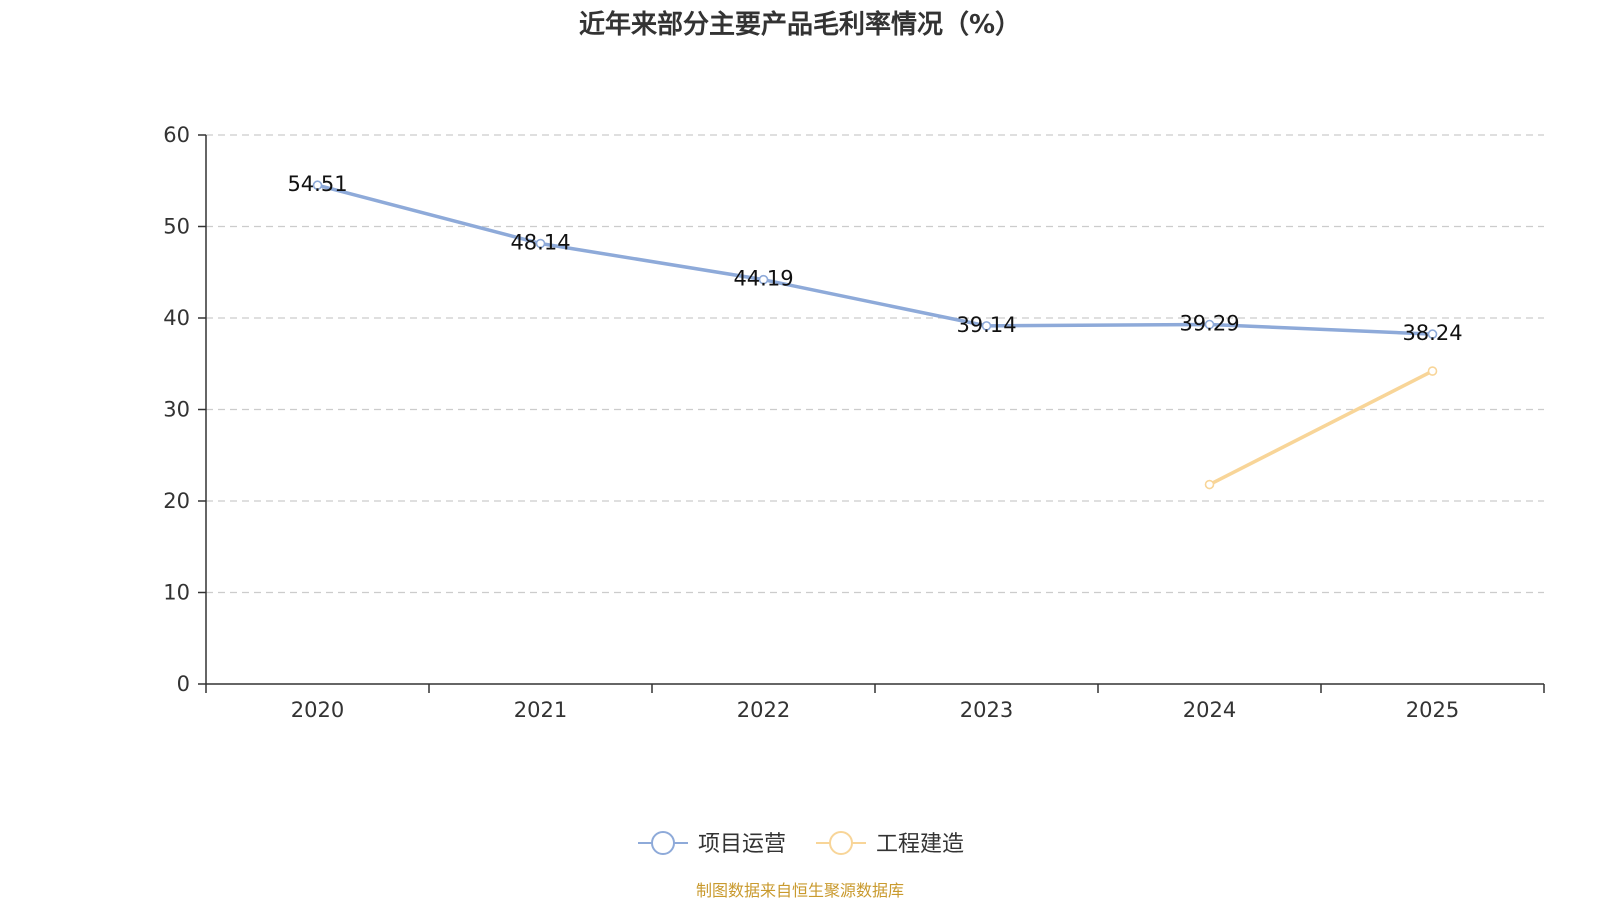  I want to click on y-tick-label: 10, so click(176, 593).